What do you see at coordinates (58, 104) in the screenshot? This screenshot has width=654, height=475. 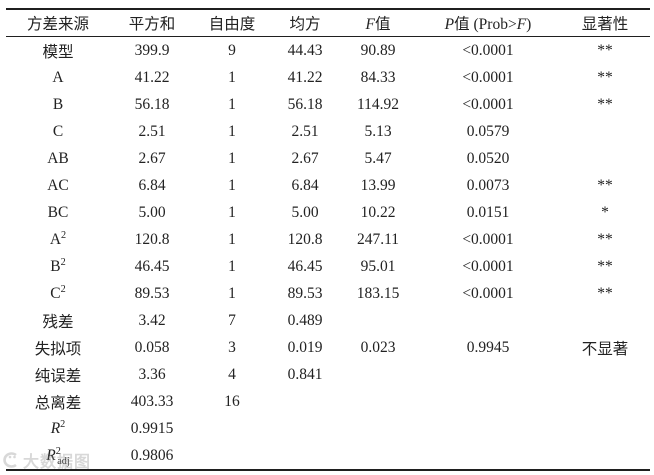 I see `table-cell: B` at bounding box center [58, 104].